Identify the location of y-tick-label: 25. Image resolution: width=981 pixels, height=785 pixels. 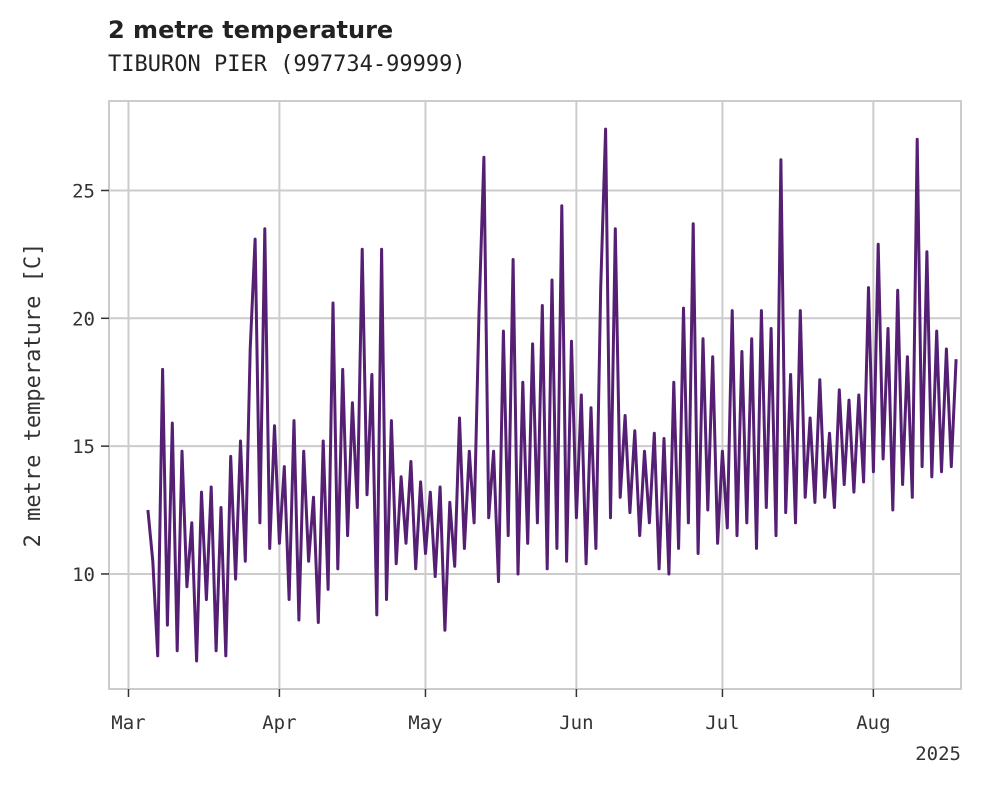
(83, 191).